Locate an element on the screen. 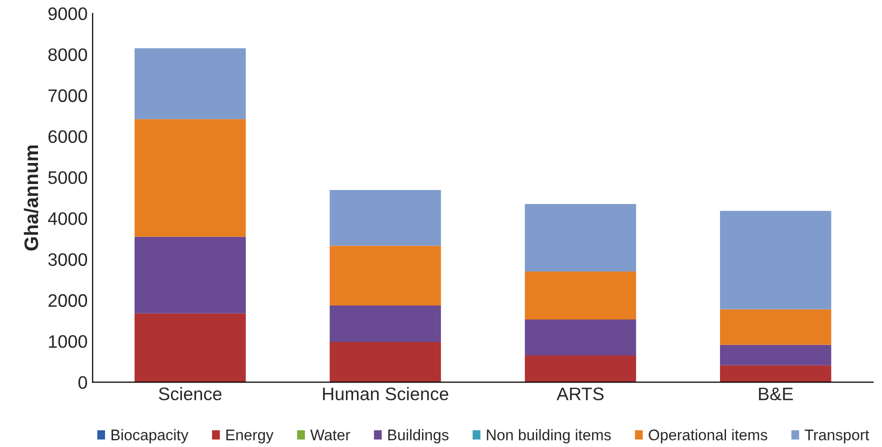 This screenshot has height=447, width=882. y-tick-label: 7000 is located at coordinates (68, 95).